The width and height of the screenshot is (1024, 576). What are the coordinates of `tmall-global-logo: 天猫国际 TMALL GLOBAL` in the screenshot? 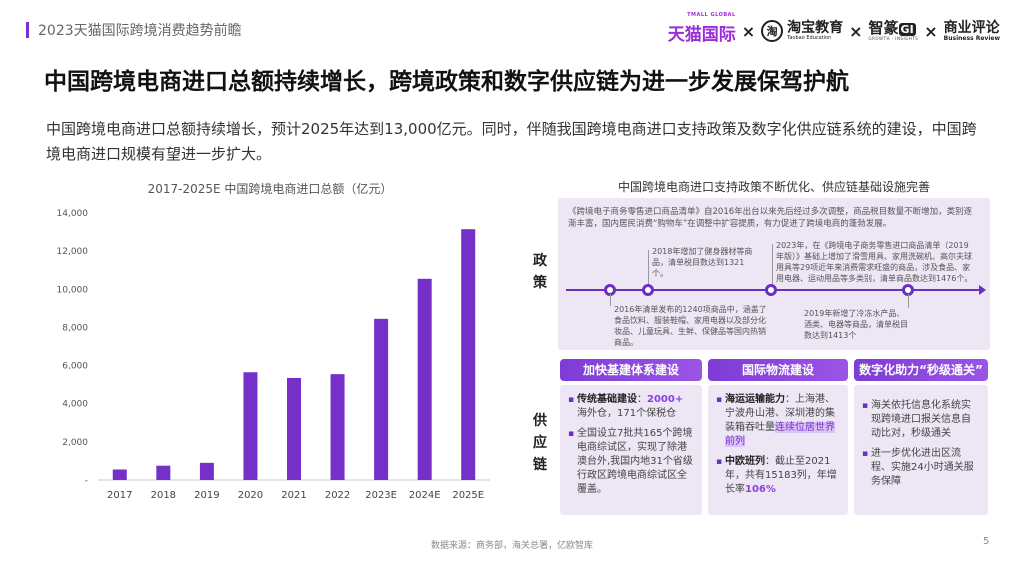 It's located at (701, 28).